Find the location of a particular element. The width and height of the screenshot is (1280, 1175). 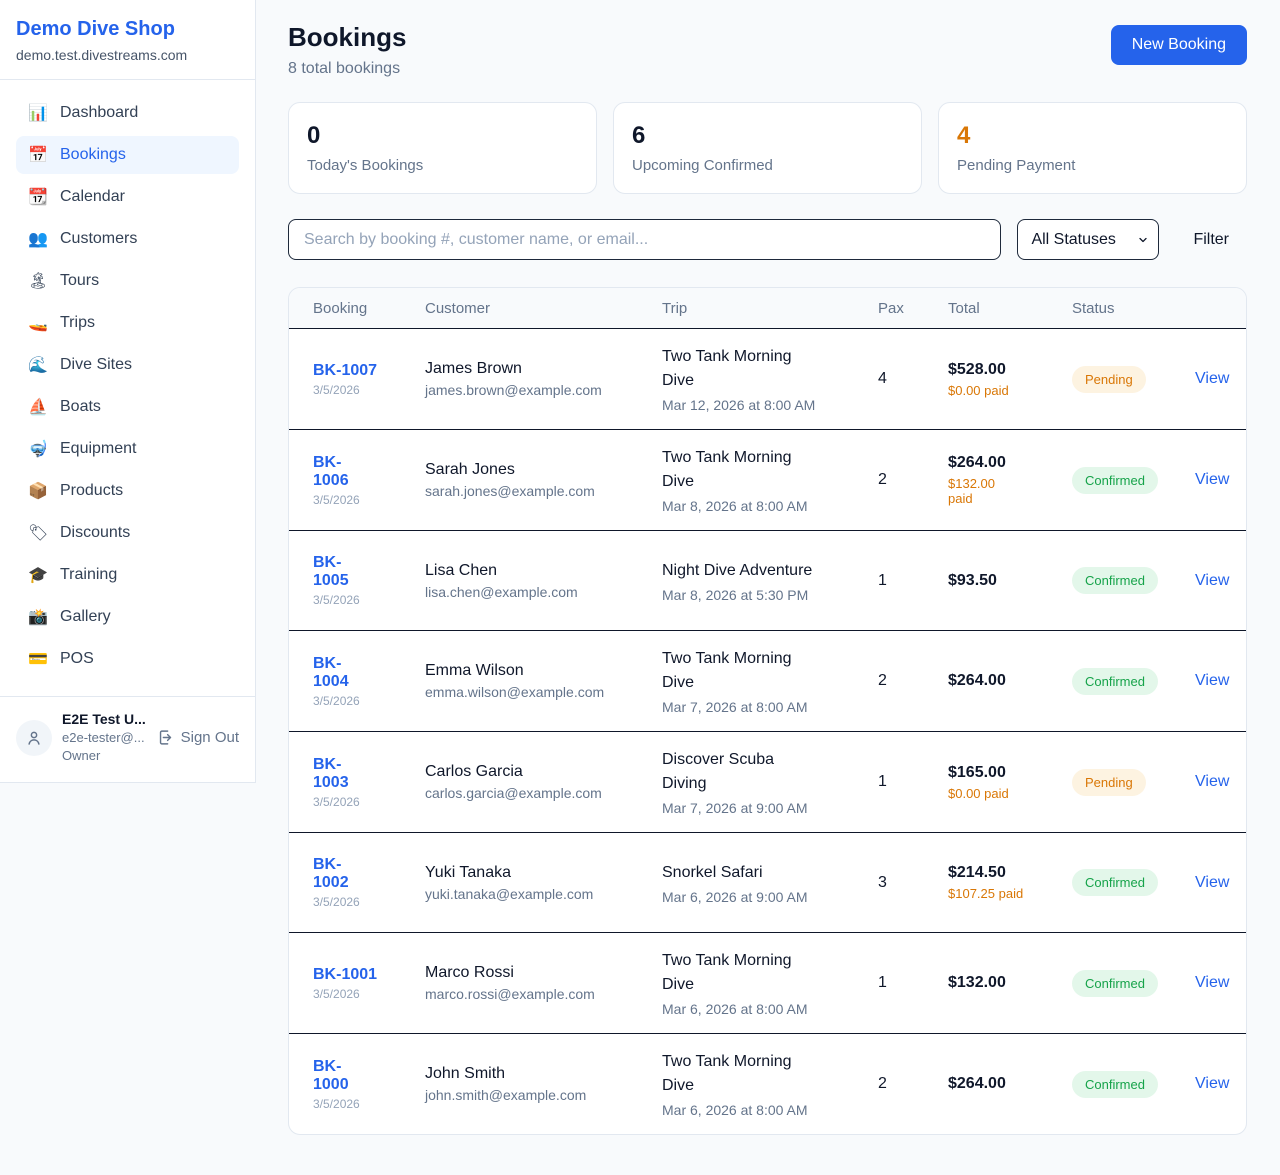

new-booking-button: New Booking is located at coordinates (1178, 45).